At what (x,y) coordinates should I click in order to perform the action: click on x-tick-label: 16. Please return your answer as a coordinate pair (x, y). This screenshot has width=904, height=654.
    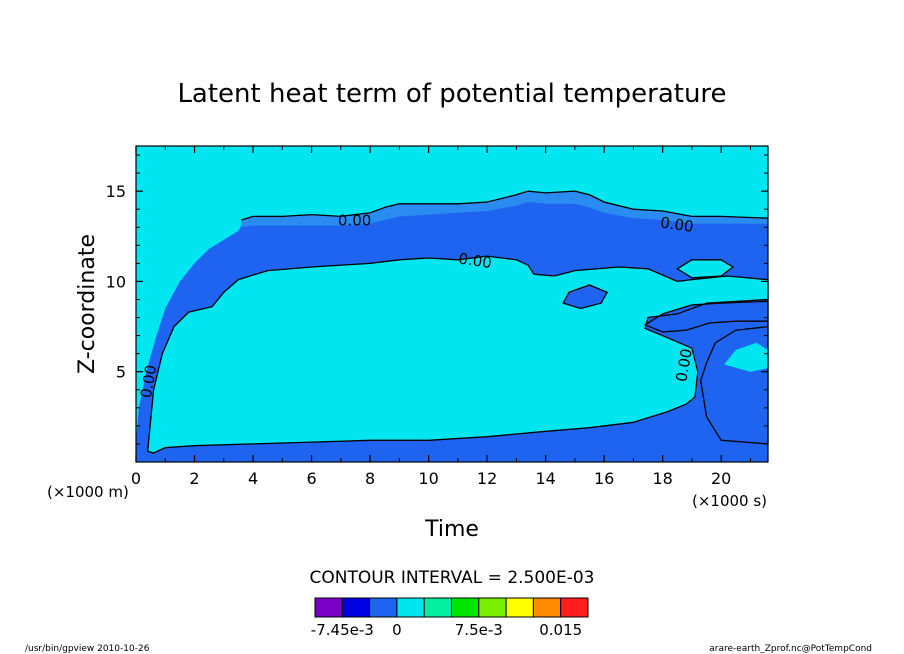
    Looking at the image, I should click on (604, 478).